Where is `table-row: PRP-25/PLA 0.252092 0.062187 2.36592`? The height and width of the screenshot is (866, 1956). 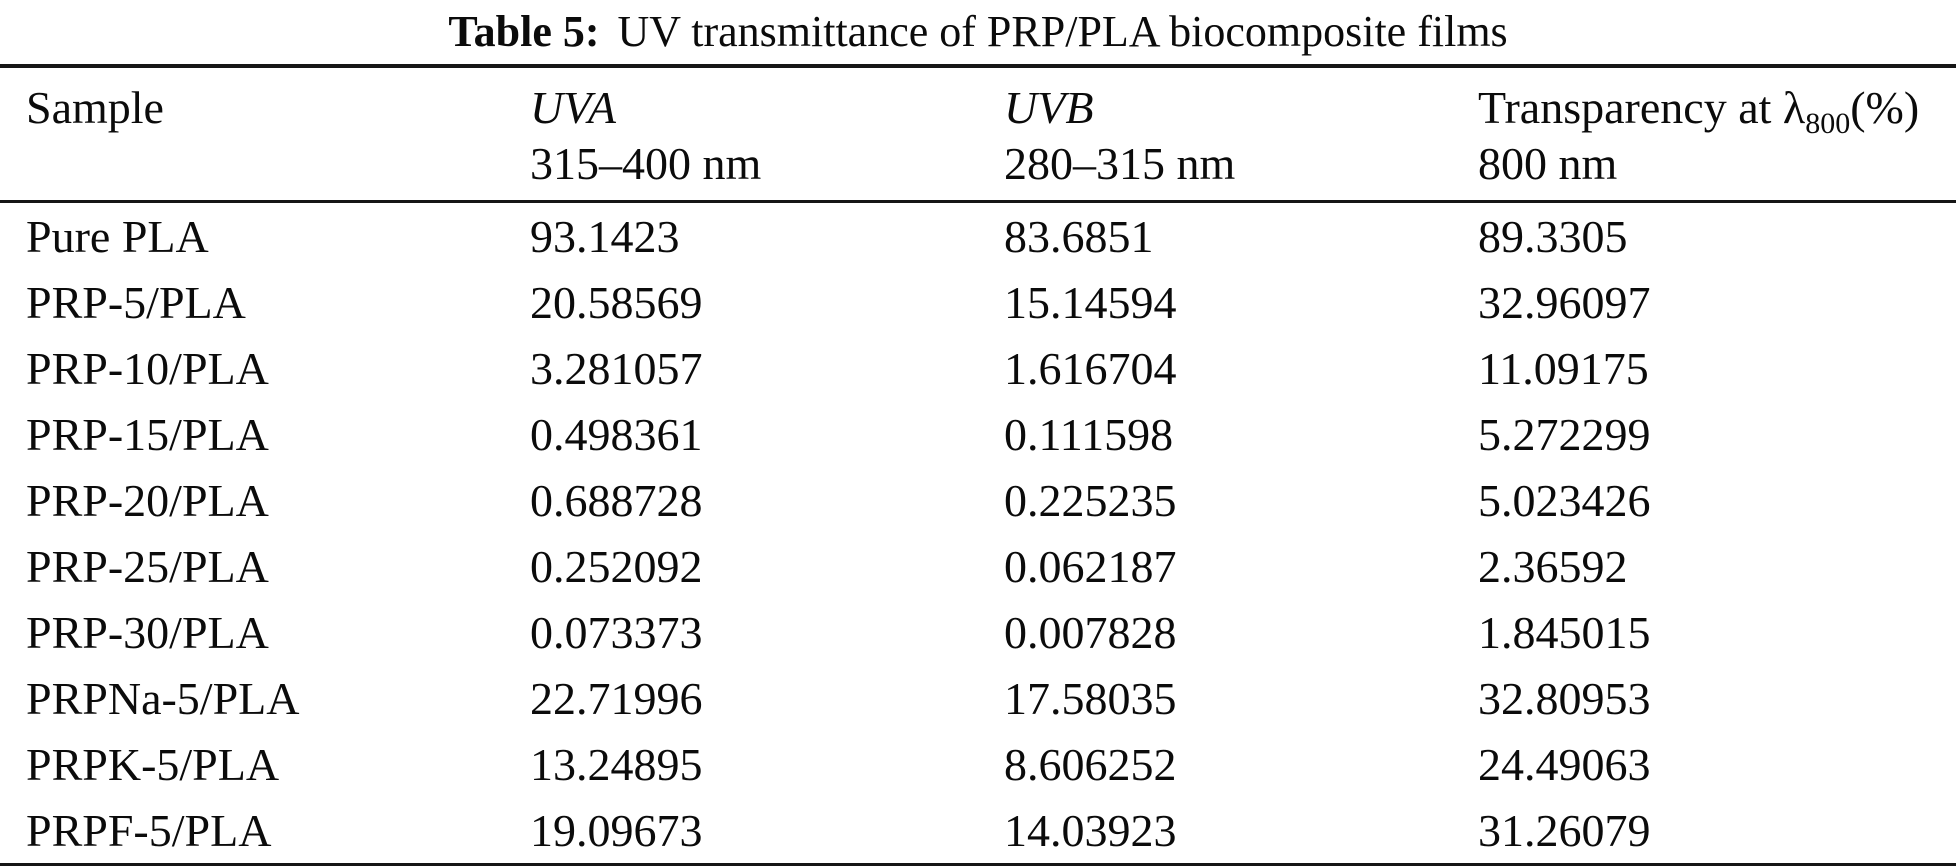
table-row: PRP-25/PLA 0.252092 0.062187 2.36592 is located at coordinates (978, 566).